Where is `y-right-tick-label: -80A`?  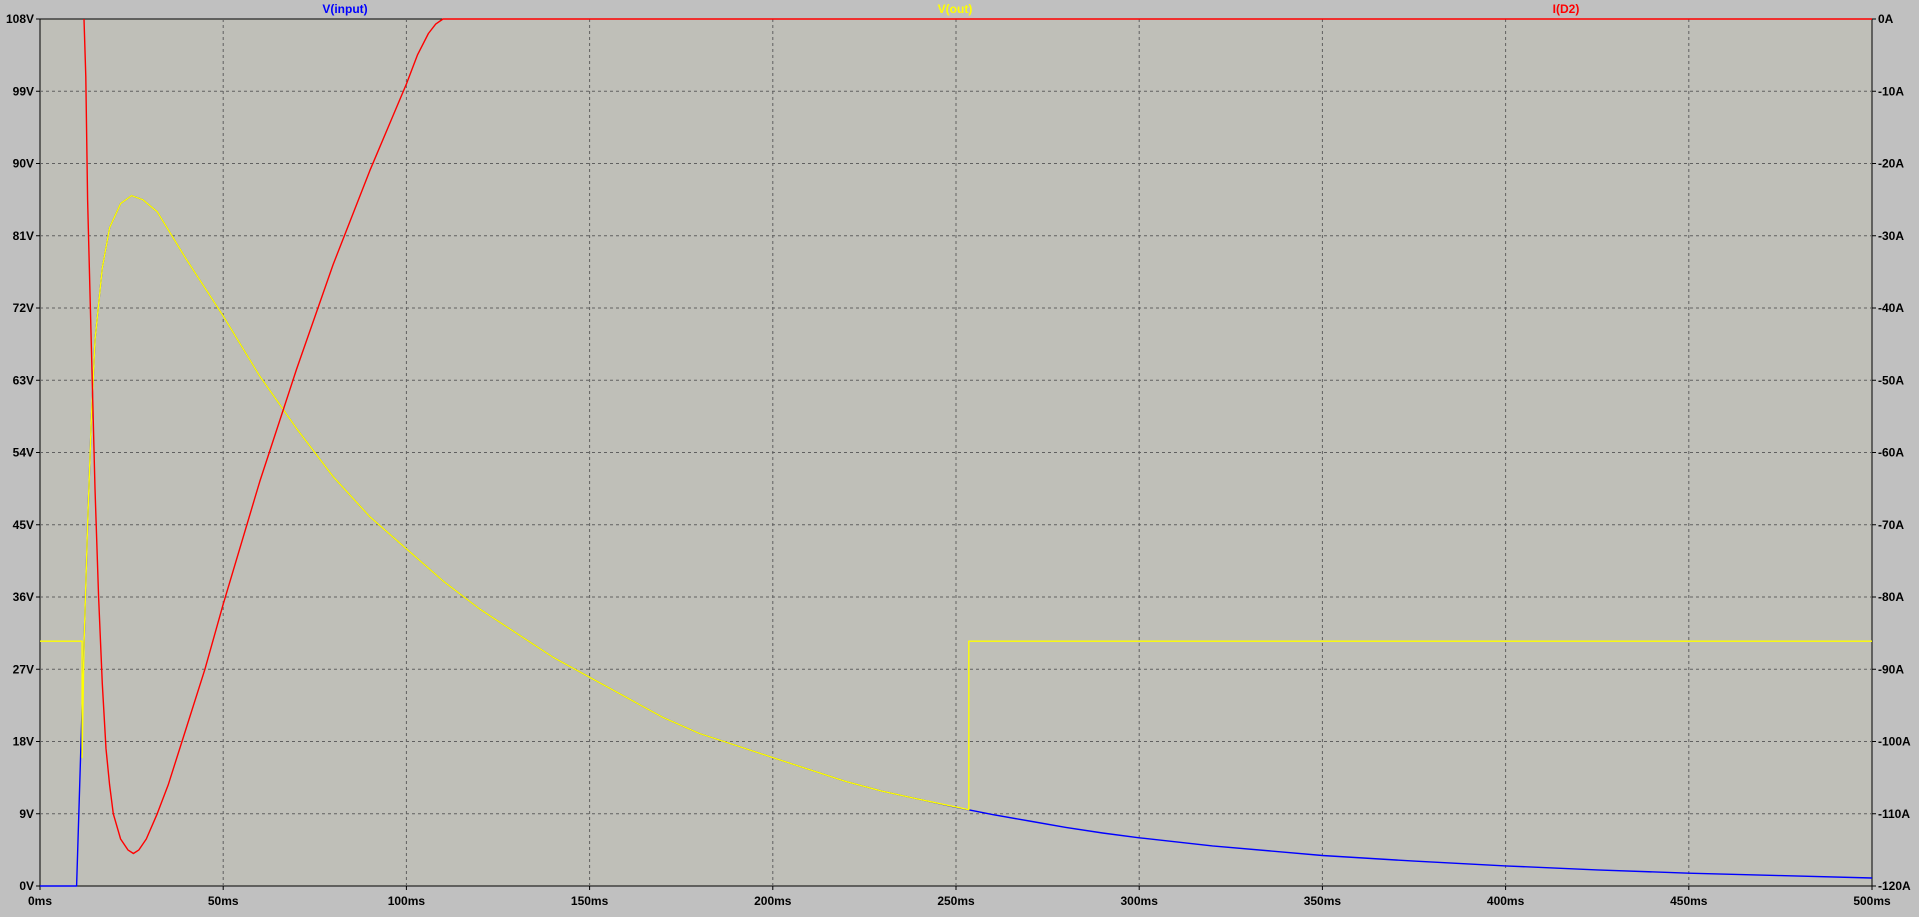
y-right-tick-label: -80A is located at coordinates (1891, 597).